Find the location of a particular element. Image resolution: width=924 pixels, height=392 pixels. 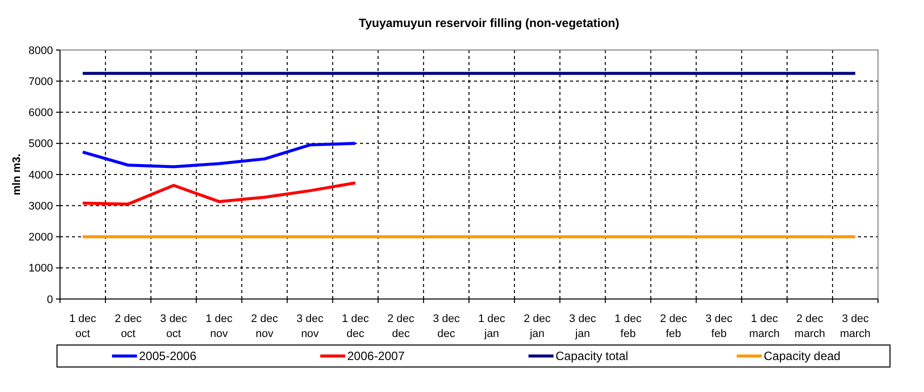

x-tick-label: 1 dec oct is located at coordinates (83, 326).